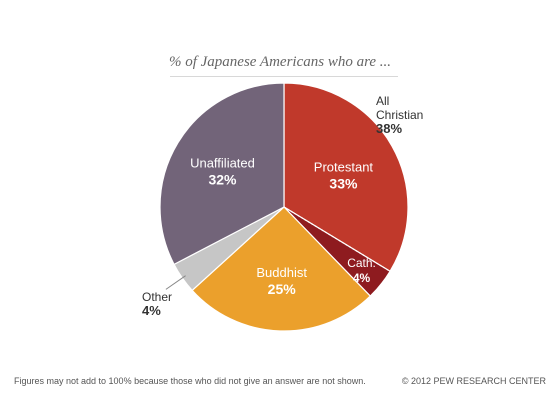 This screenshot has width=560, height=400. I want to click on christian-subgroup-divider, so click(337, 239).